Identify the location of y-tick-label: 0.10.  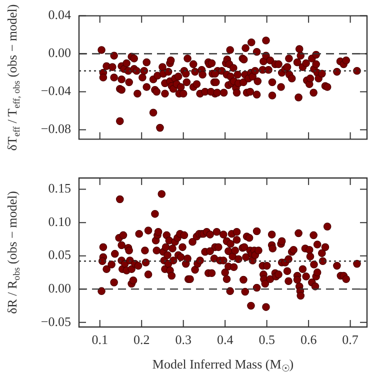
(59, 221).